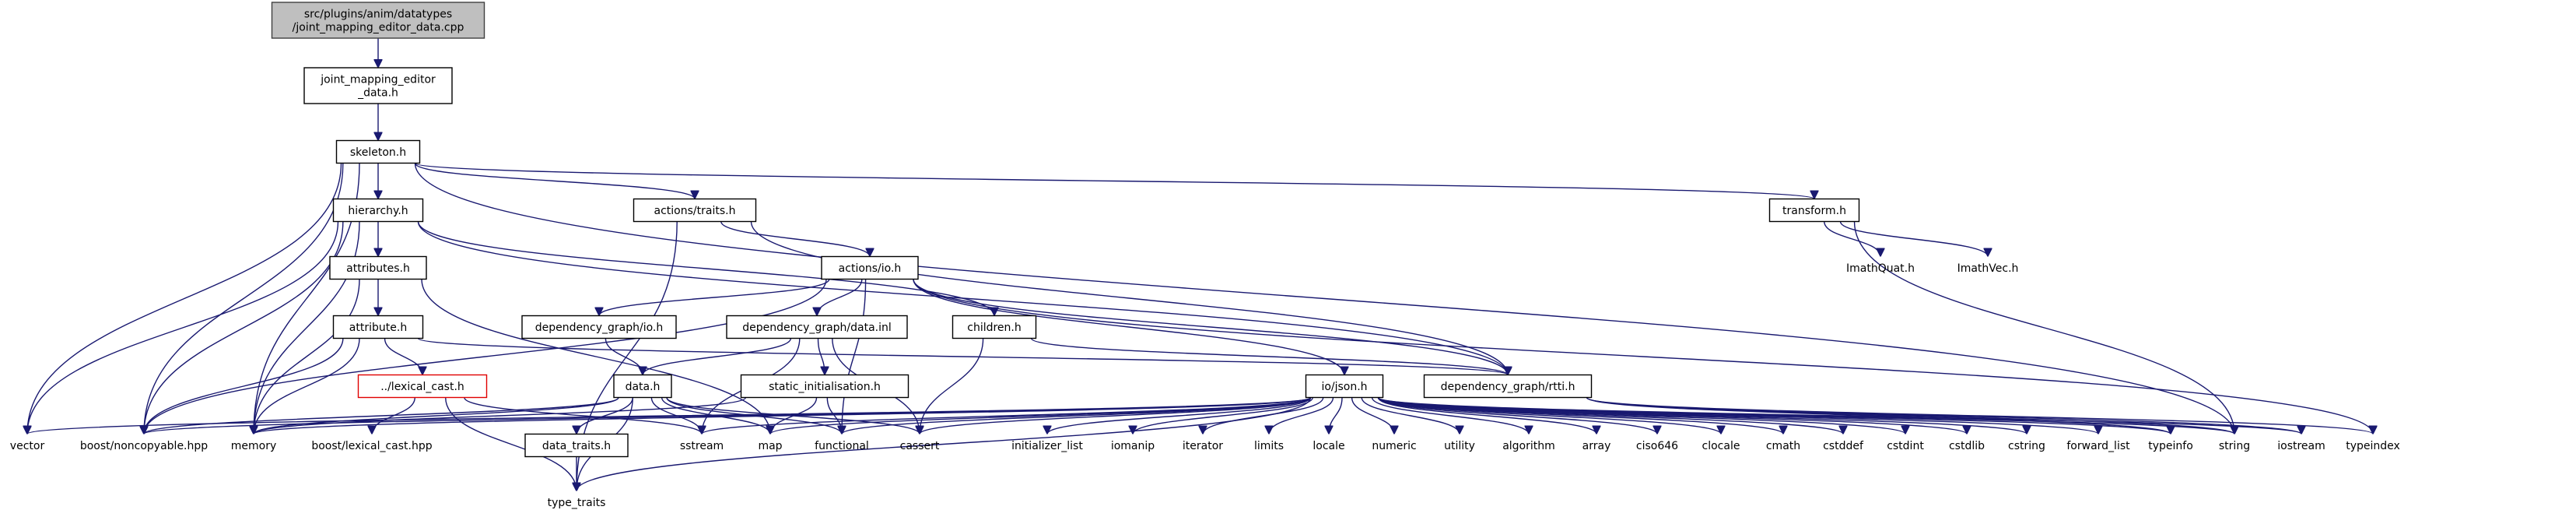 Image resolution: width=2576 pixels, height=517 pixels. I want to click on node-json: io/json.h, so click(1344, 387).